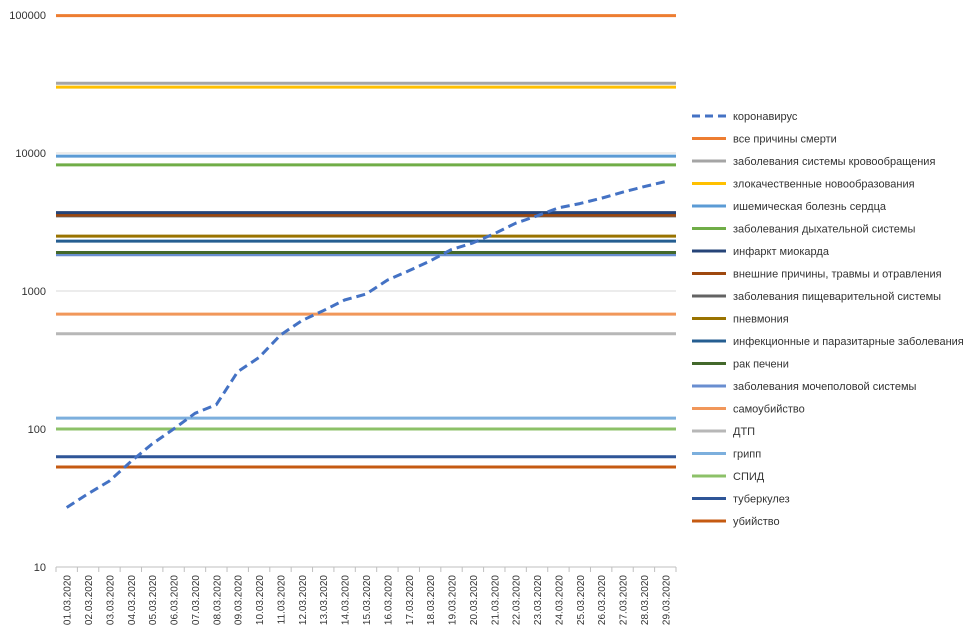  What do you see at coordinates (196, 600) in the screenshot?
I see `x-tick-label: 07.03.2020` at bounding box center [196, 600].